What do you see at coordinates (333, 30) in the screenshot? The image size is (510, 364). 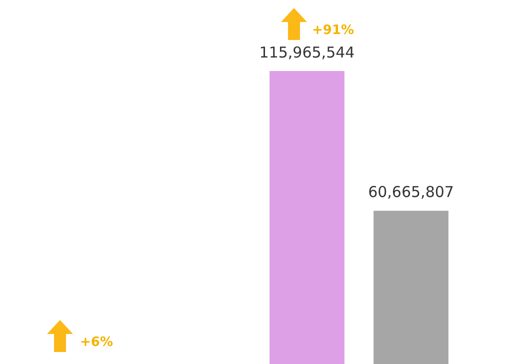 I see `text: +91%` at bounding box center [333, 30].